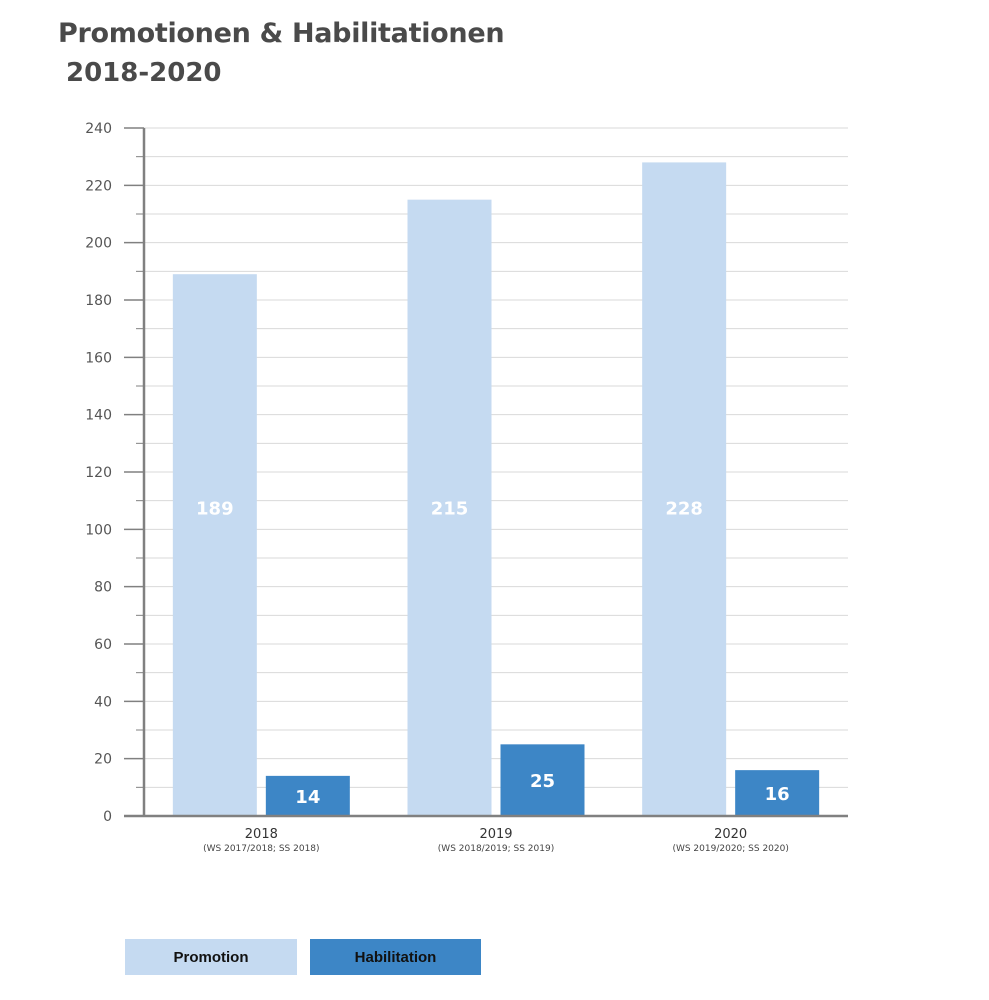 The image size is (989, 1000). I want to click on bar-habilitation-2019, so click(542, 780).